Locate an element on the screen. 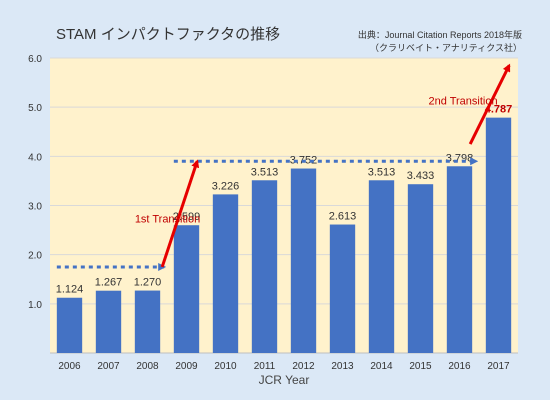 This screenshot has height=400, width=550. y-tick-label: 4.0 is located at coordinates (35, 157).